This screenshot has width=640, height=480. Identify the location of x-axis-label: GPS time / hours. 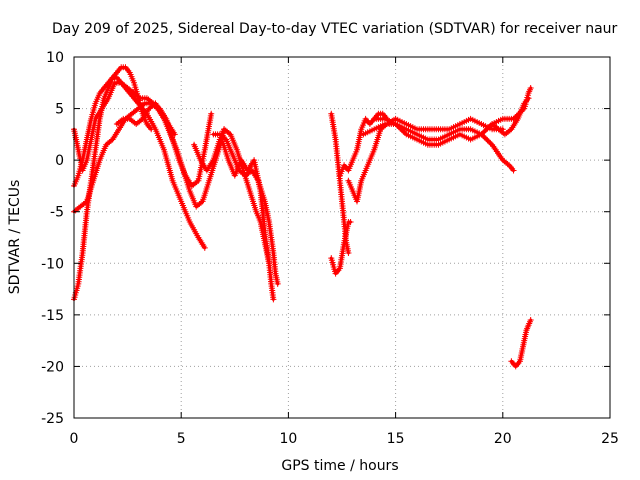
(339, 466).